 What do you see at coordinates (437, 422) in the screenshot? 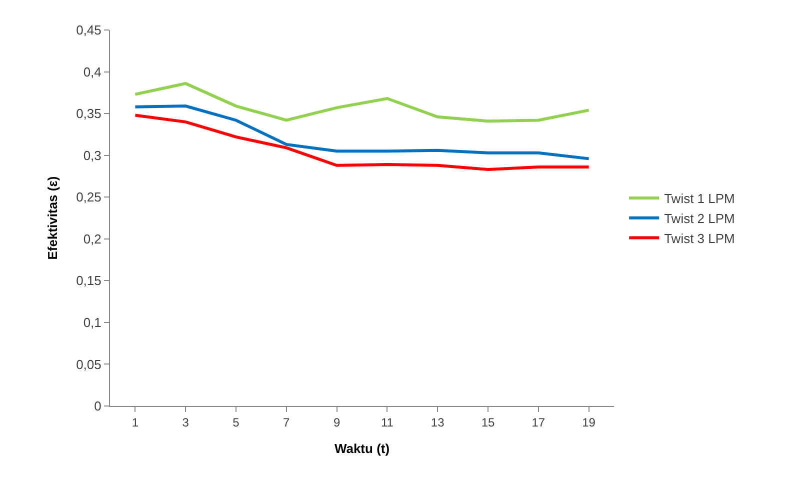
I see `x-tick-label: 13` at bounding box center [437, 422].